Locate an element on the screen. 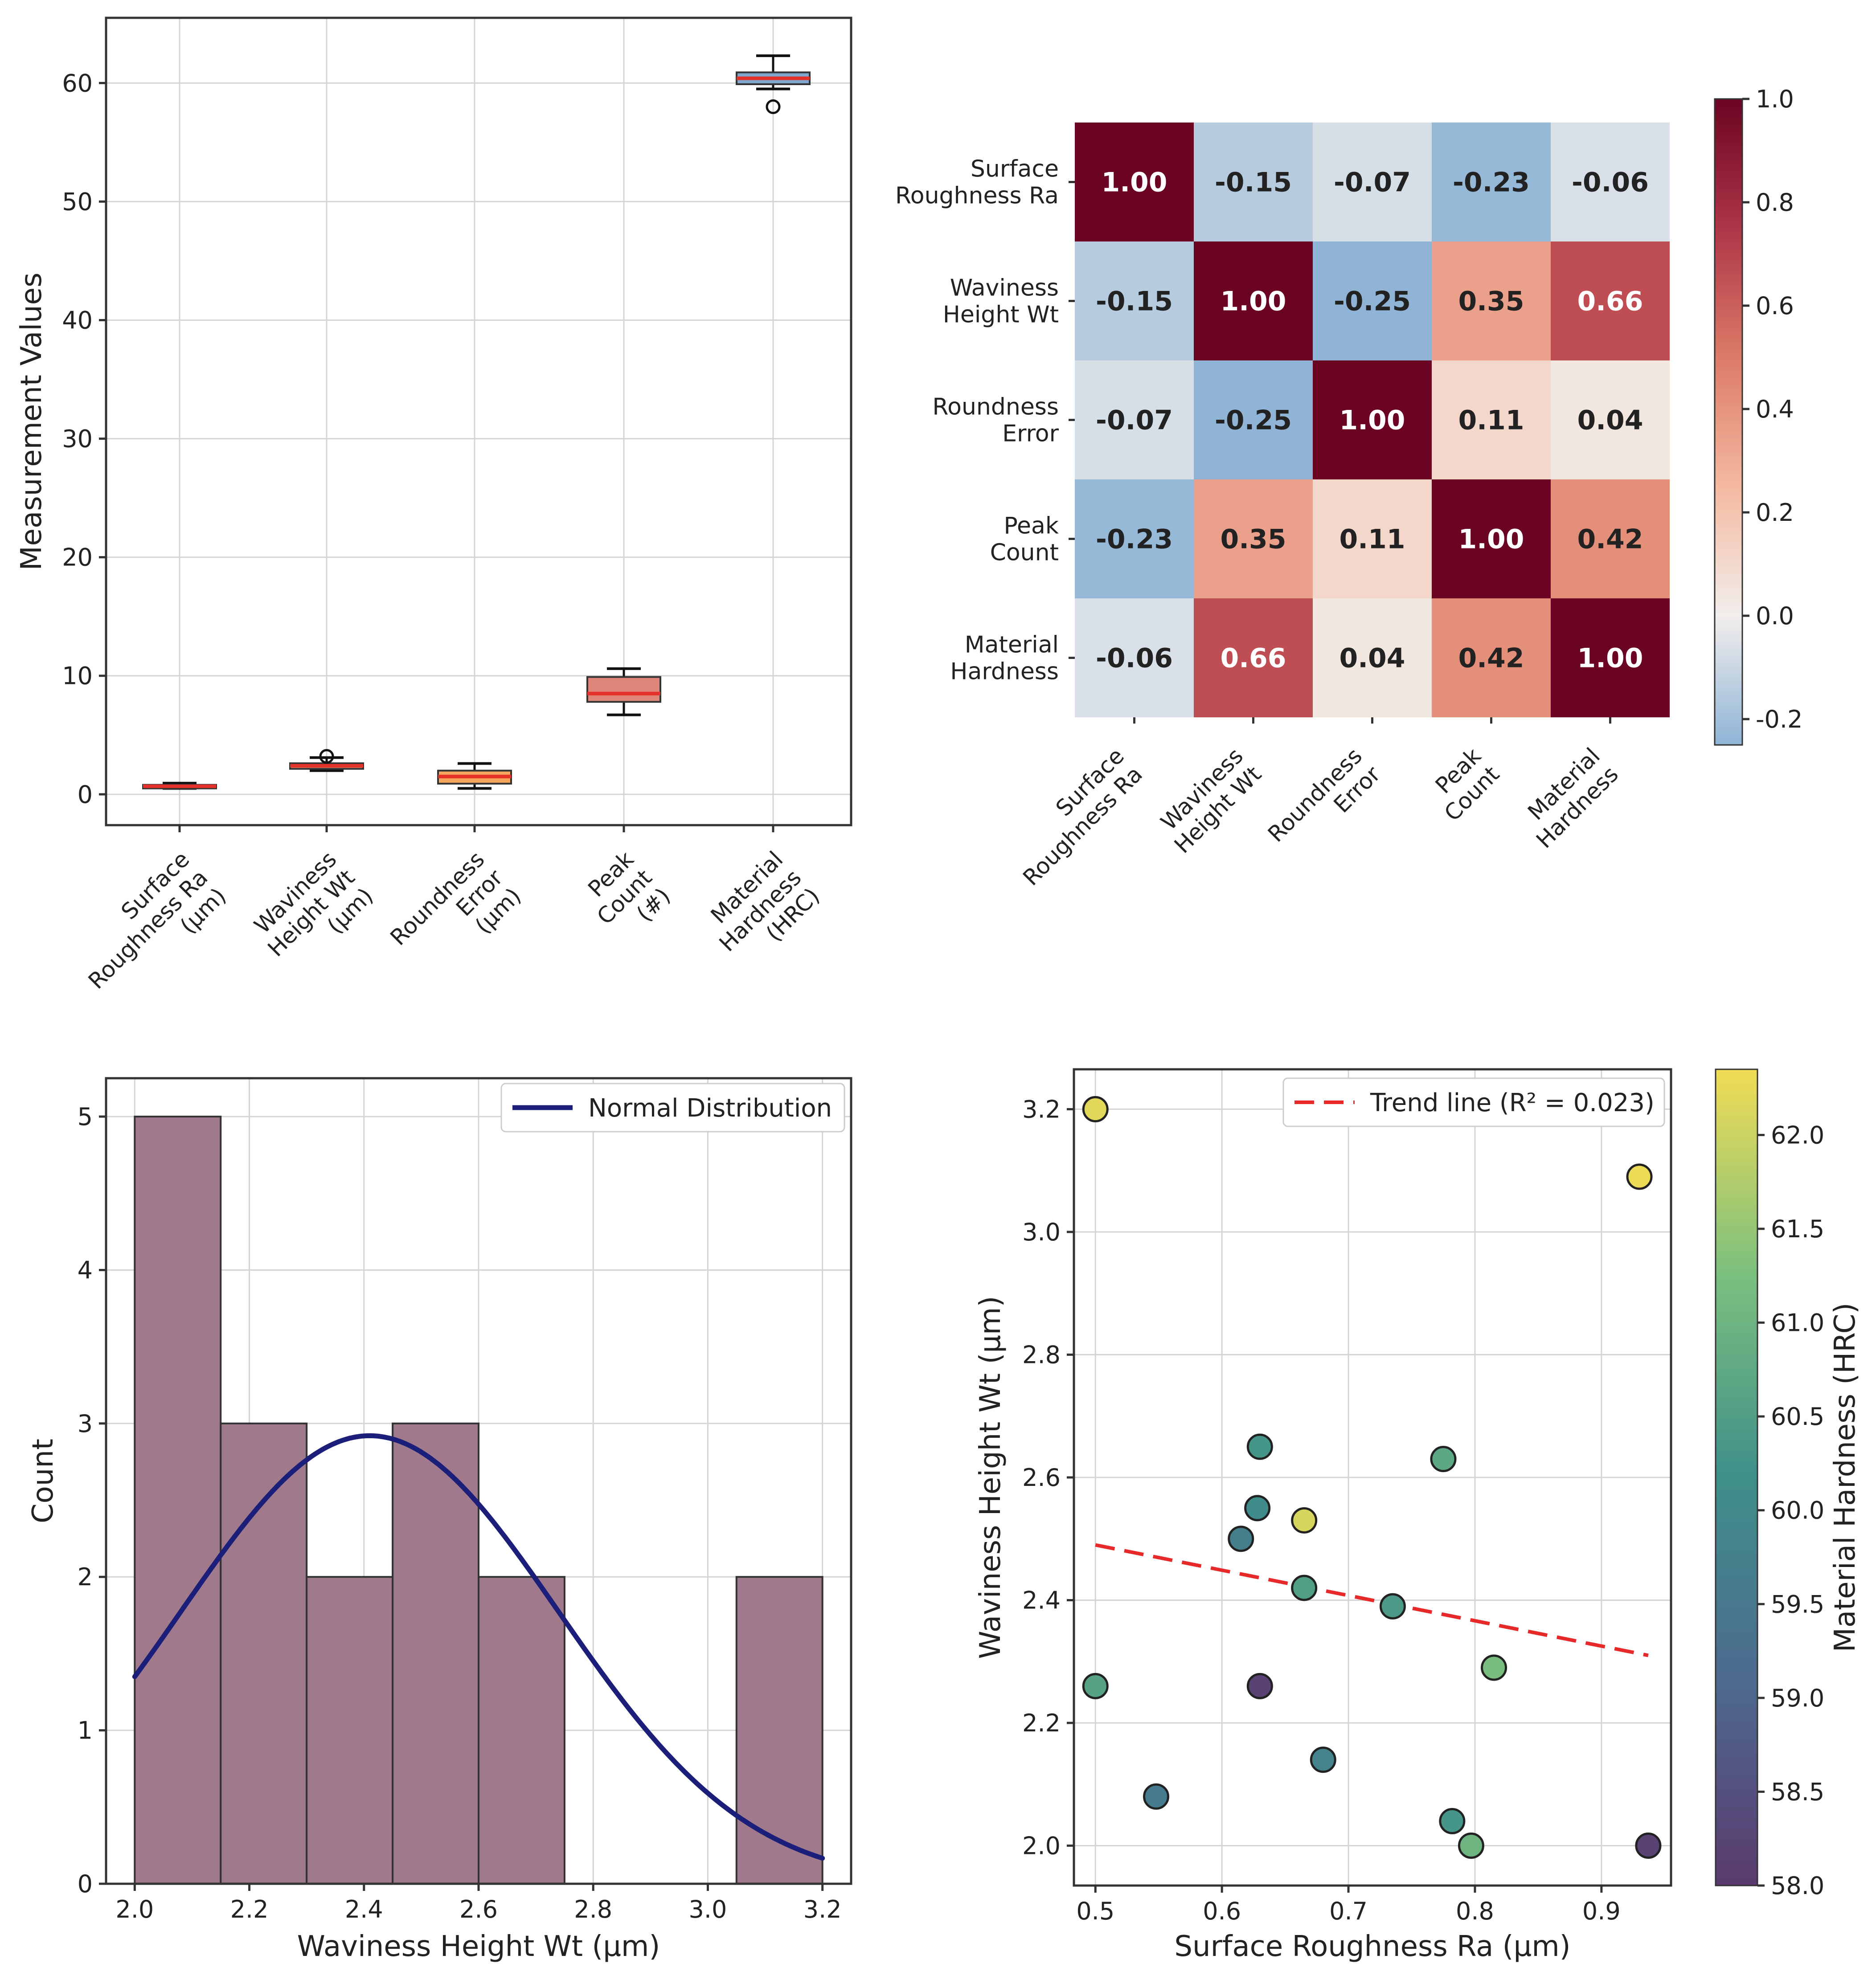 The width and height of the screenshot is (1876, 1980). scatter-legend-box is located at coordinates (1474, 1102).